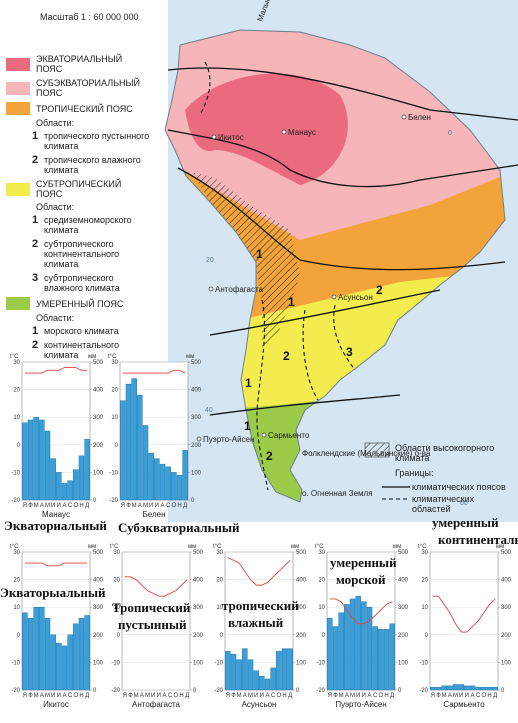  What do you see at coordinates (104, 331) in the screenshot?
I see `legend-area: 1 морского климата` at bounding box center [104, 331].